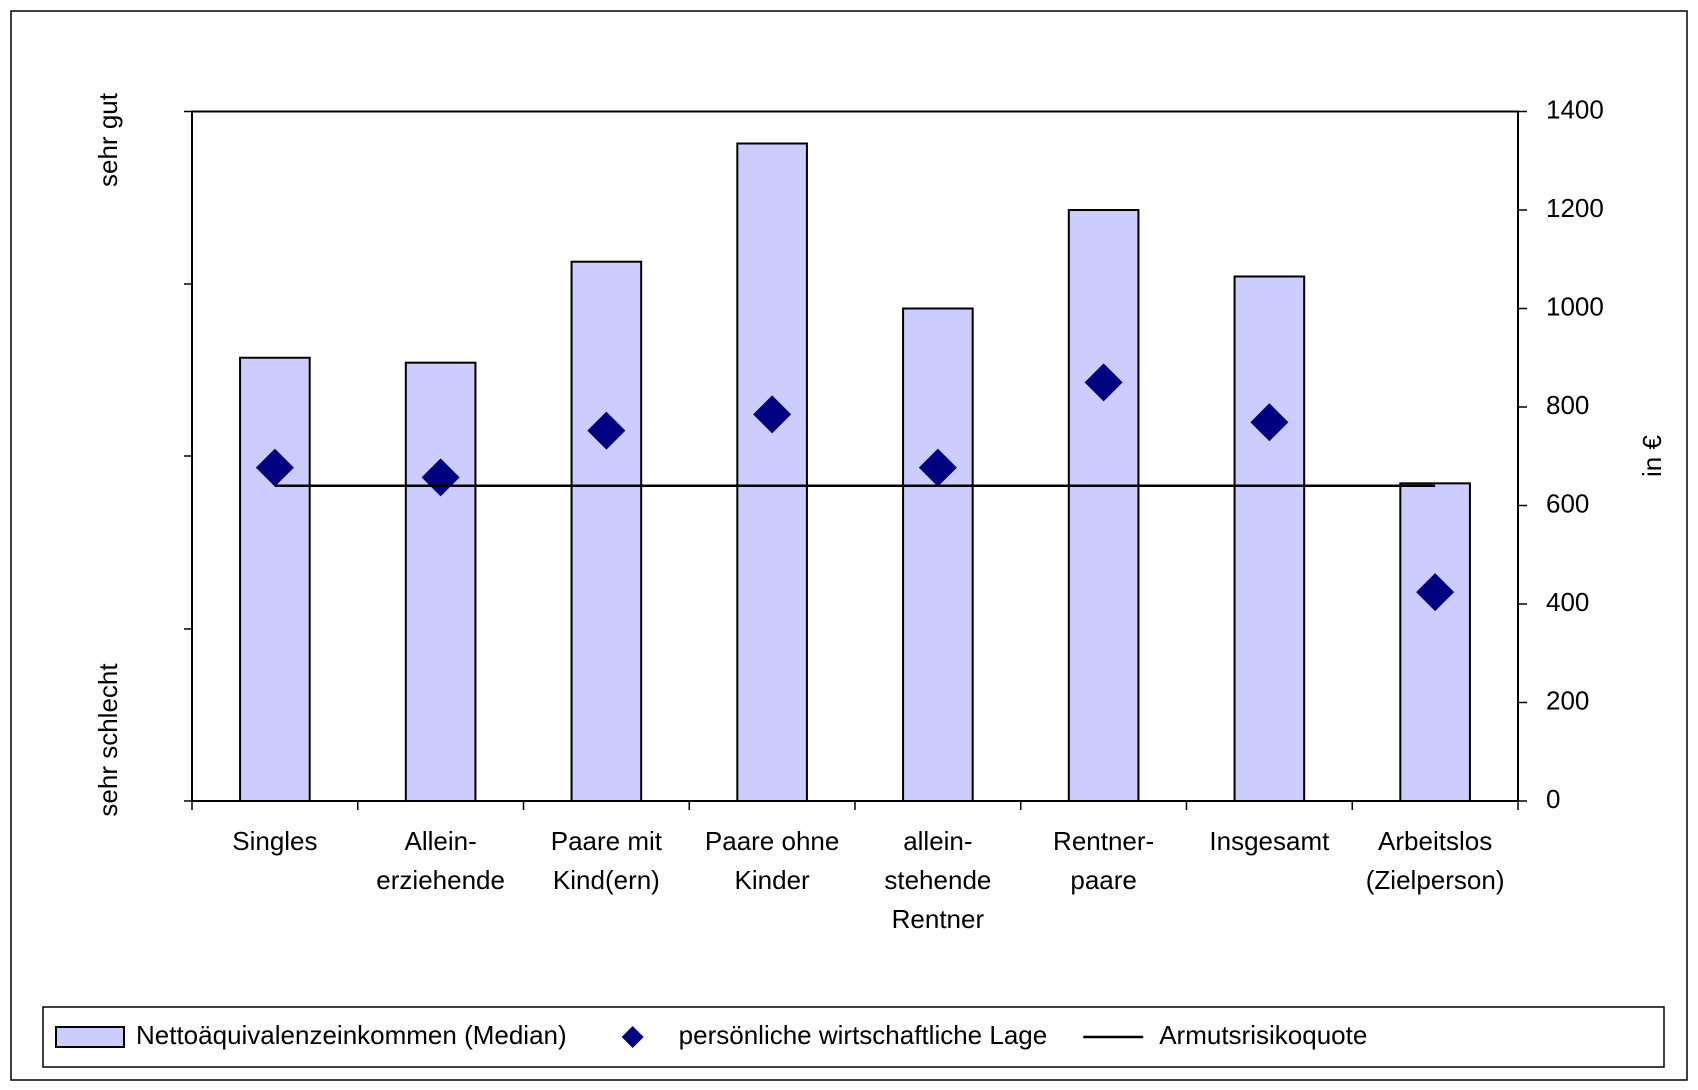 Image resolution: width=1698 pixels, height=1090 pixels. I want to click on y2-tick-label: 800, so click(1567, 405).